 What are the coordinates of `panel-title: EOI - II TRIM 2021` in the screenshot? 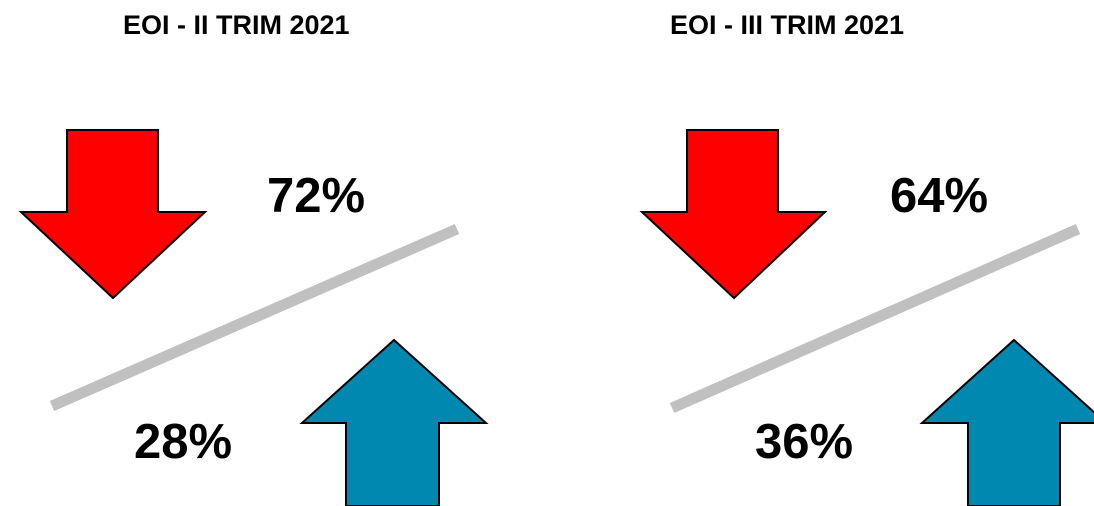 It's located at (236, 25).